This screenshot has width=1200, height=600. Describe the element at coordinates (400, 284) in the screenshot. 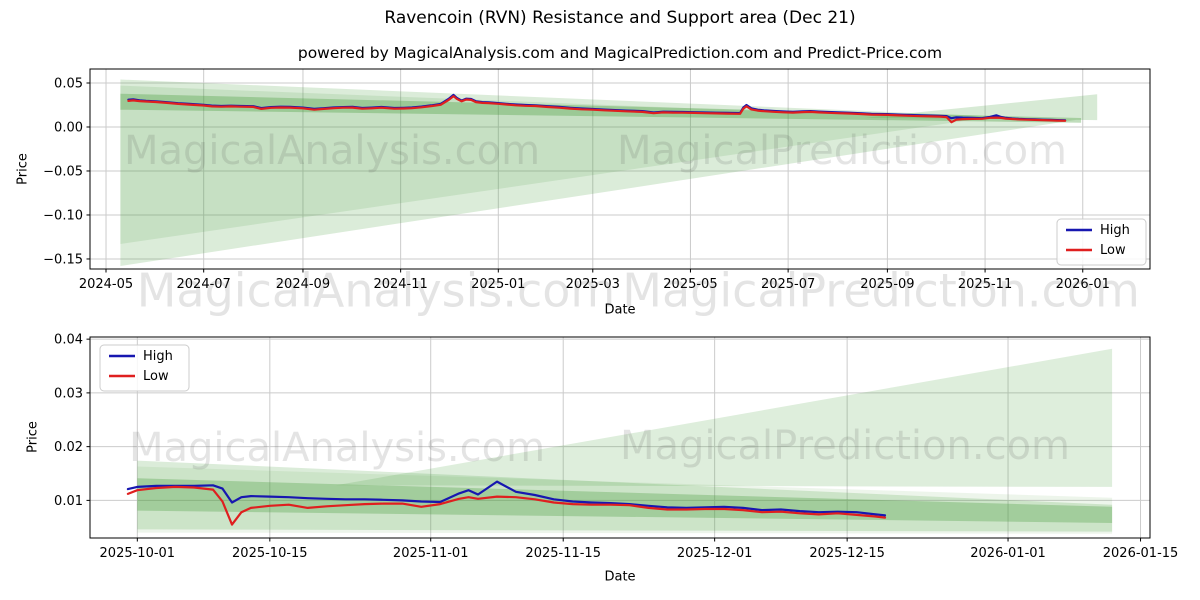

I see `x-tick-label: 2024-11` at that location.